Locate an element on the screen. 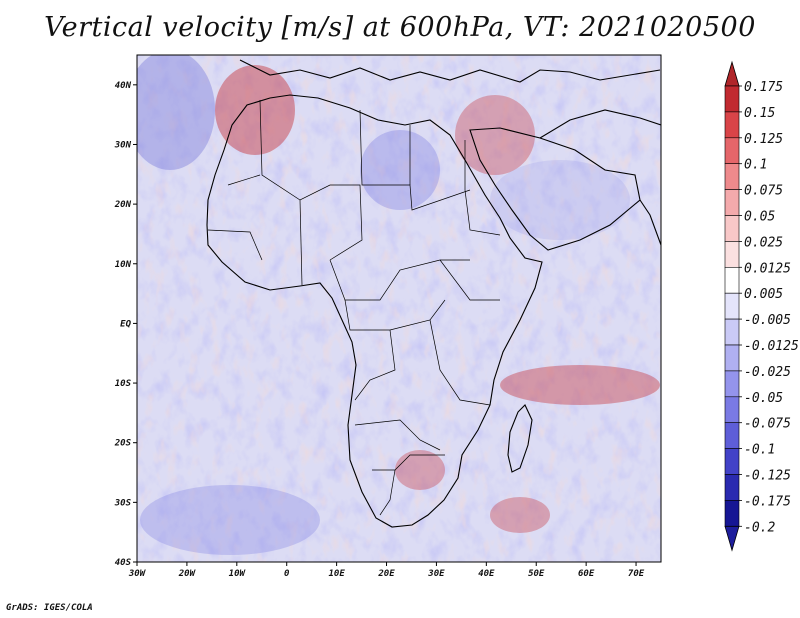 The width and height of the screenshot is (800, 618). arabia-coastline is located at coordinates (555, 189).